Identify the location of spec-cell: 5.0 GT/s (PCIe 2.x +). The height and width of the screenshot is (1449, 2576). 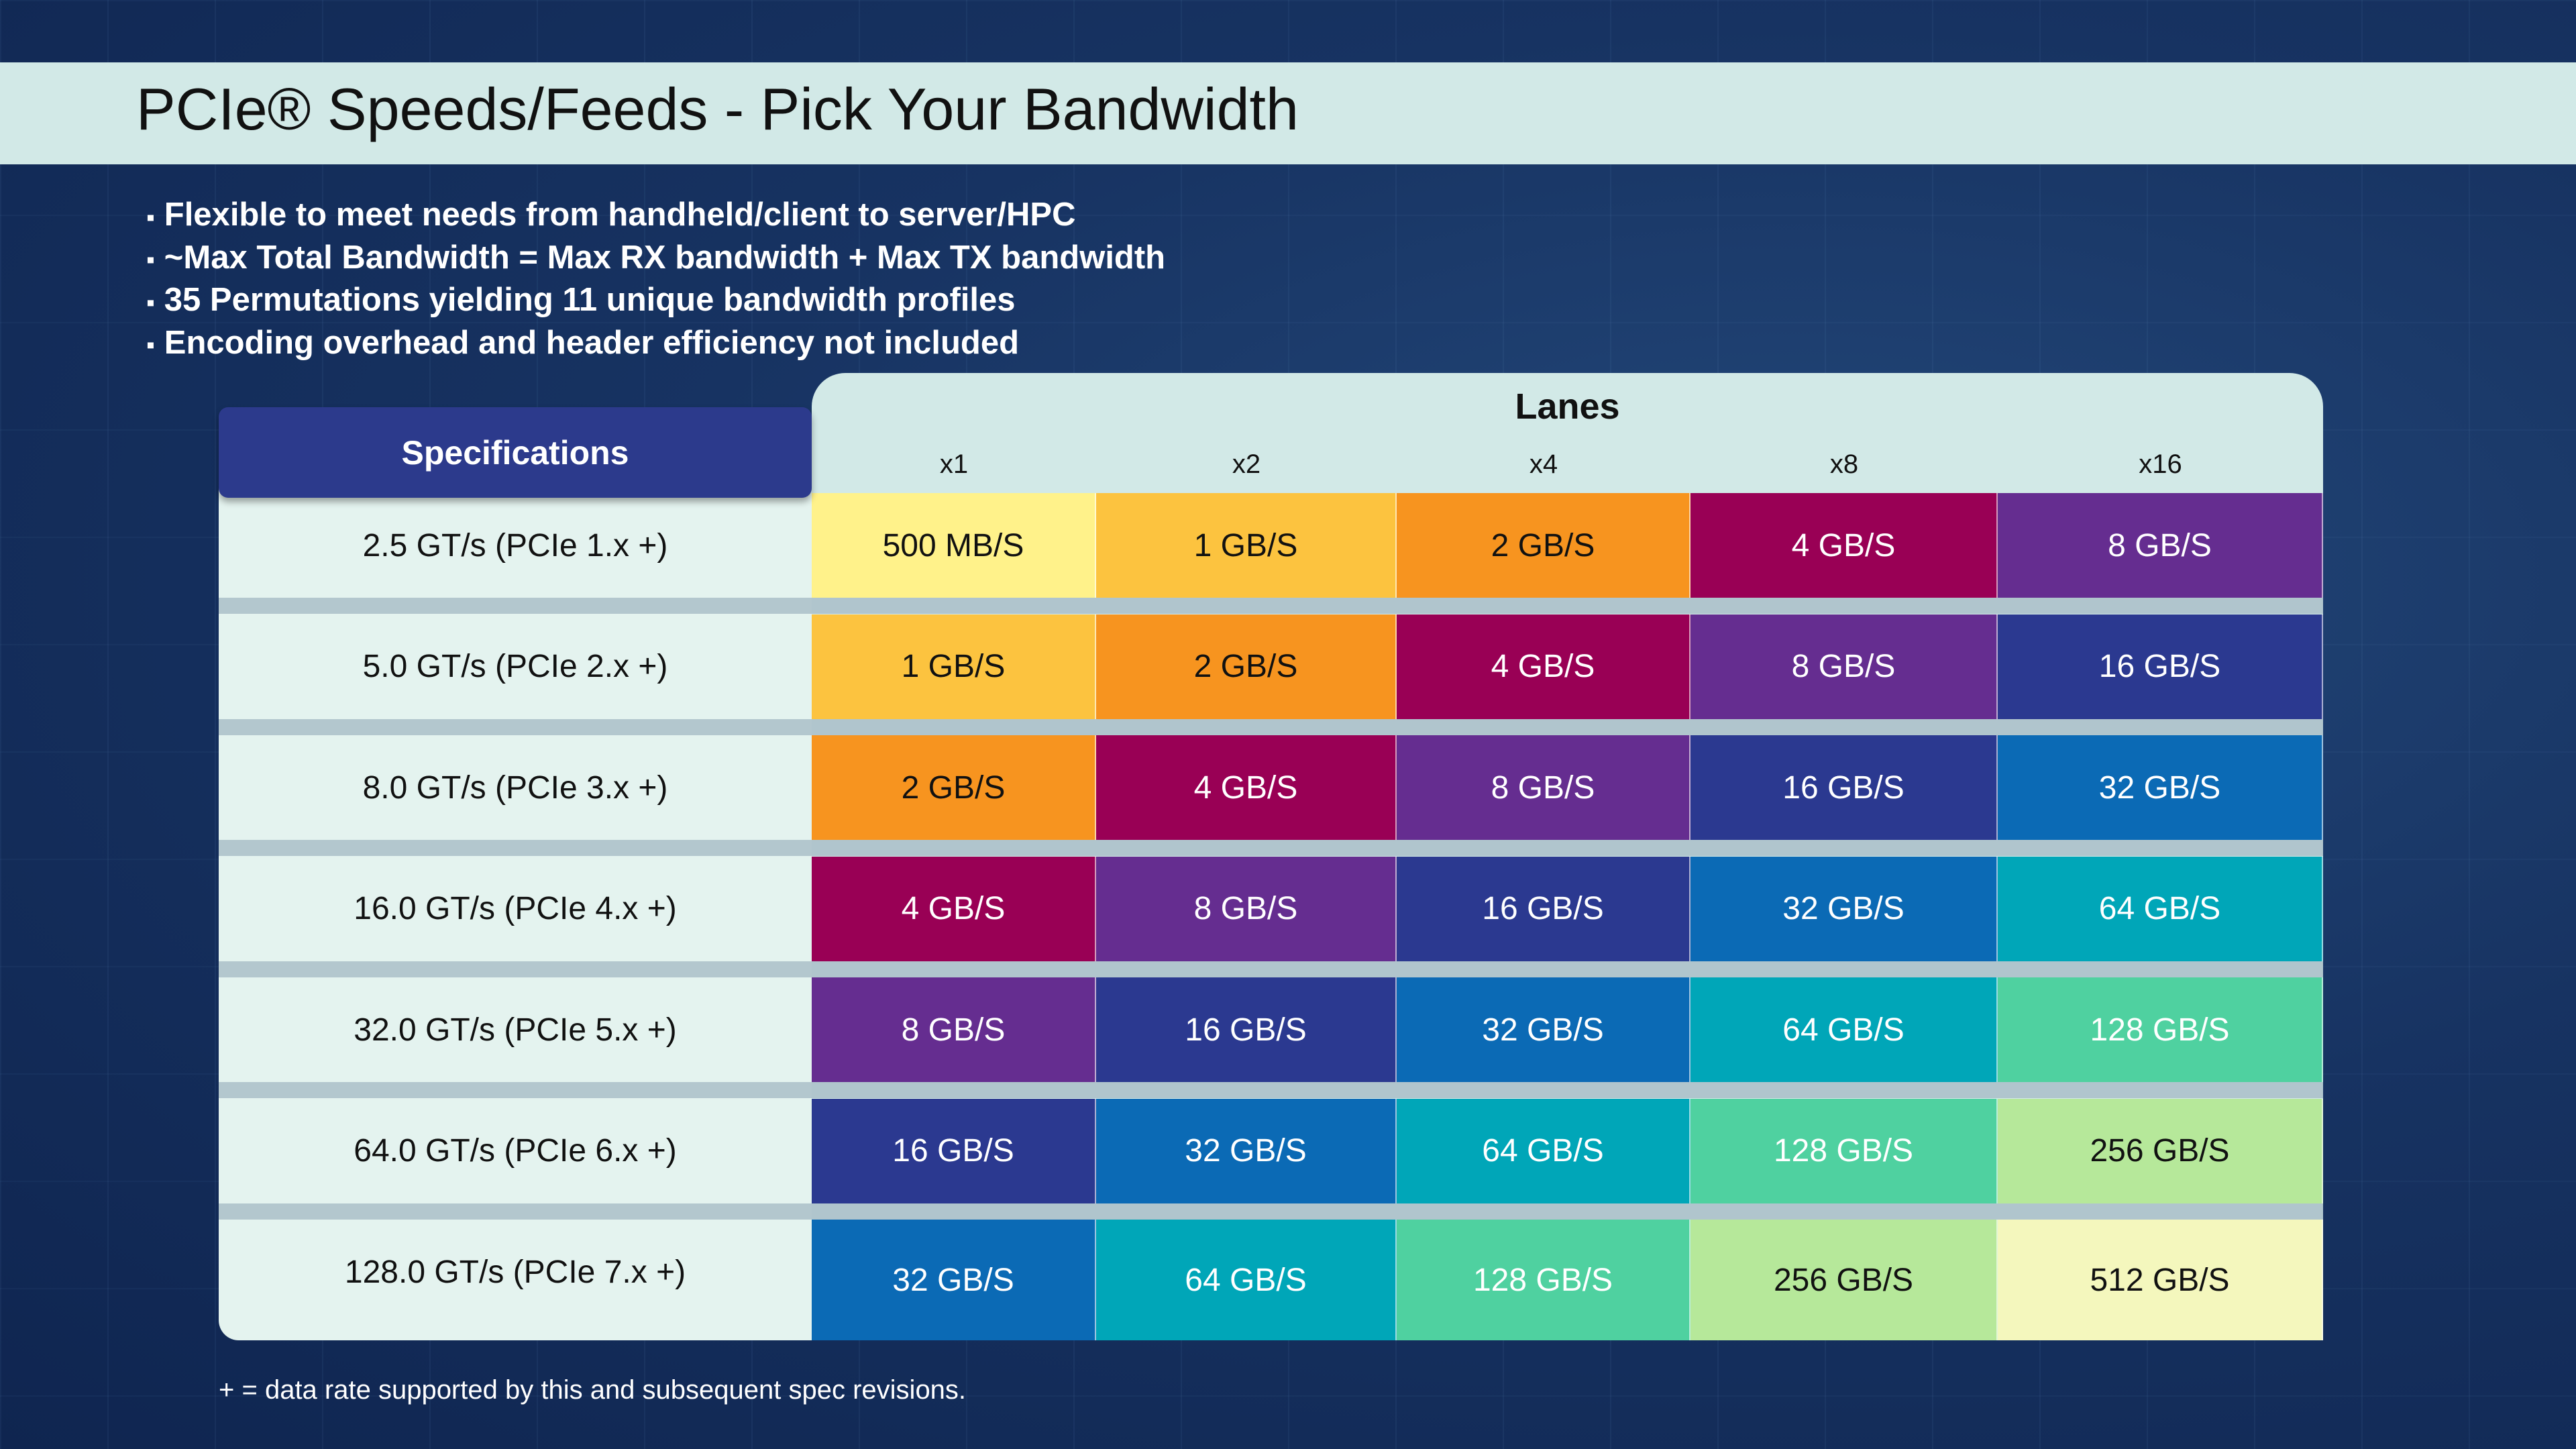
(515, 666).